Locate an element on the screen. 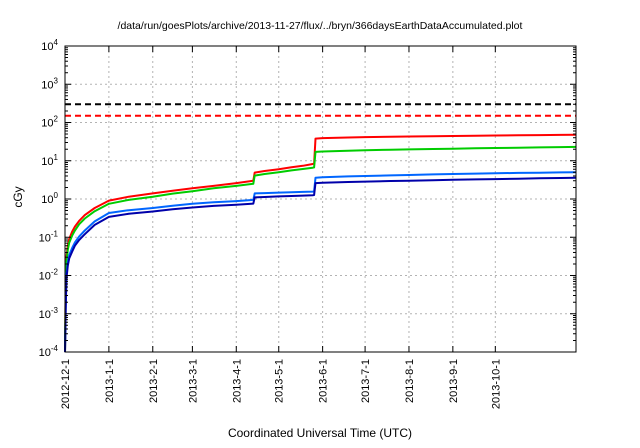 Image resolution: width=640 pixels, height=448 pixels. svg-text: 10⁻³ is located at coordinates (49, 313).